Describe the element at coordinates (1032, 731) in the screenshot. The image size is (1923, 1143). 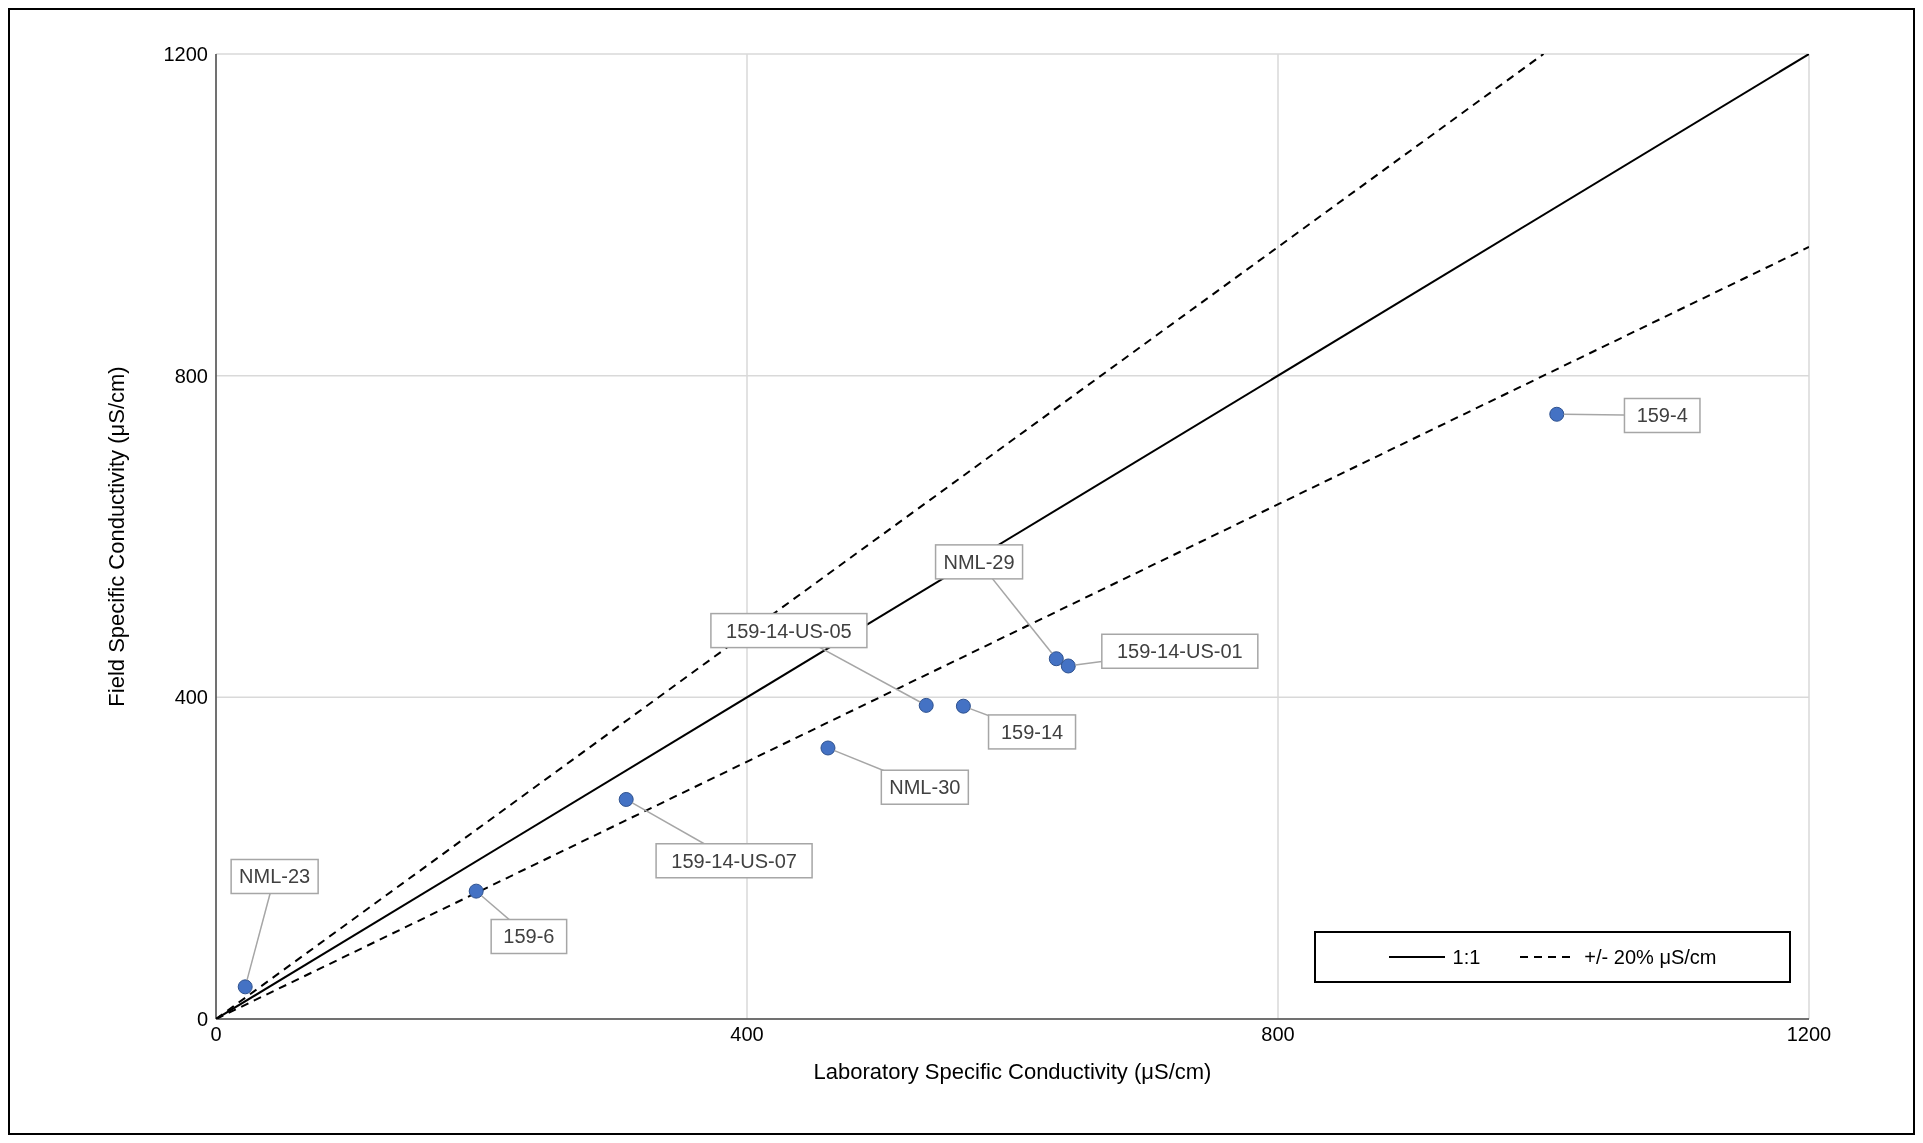
I see `annotation: 159-14` at that location.